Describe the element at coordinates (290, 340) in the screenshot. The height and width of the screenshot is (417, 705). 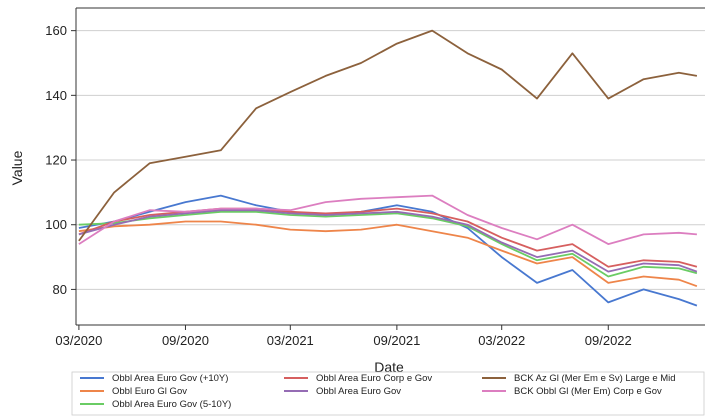
I see `x-tick-label: 03/2021` at that location.